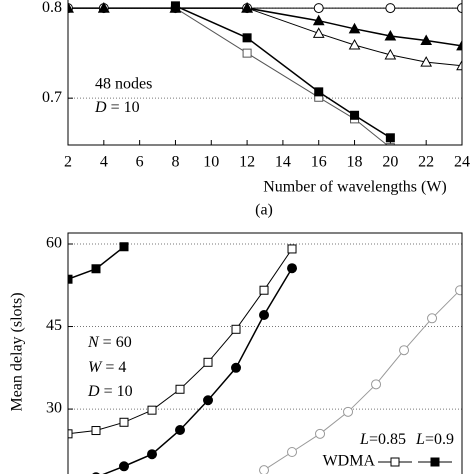  What do you see at coordinates (109, 342) in the screenshot?
I see `annotation: N = 60` at bounding box center [109, 342].